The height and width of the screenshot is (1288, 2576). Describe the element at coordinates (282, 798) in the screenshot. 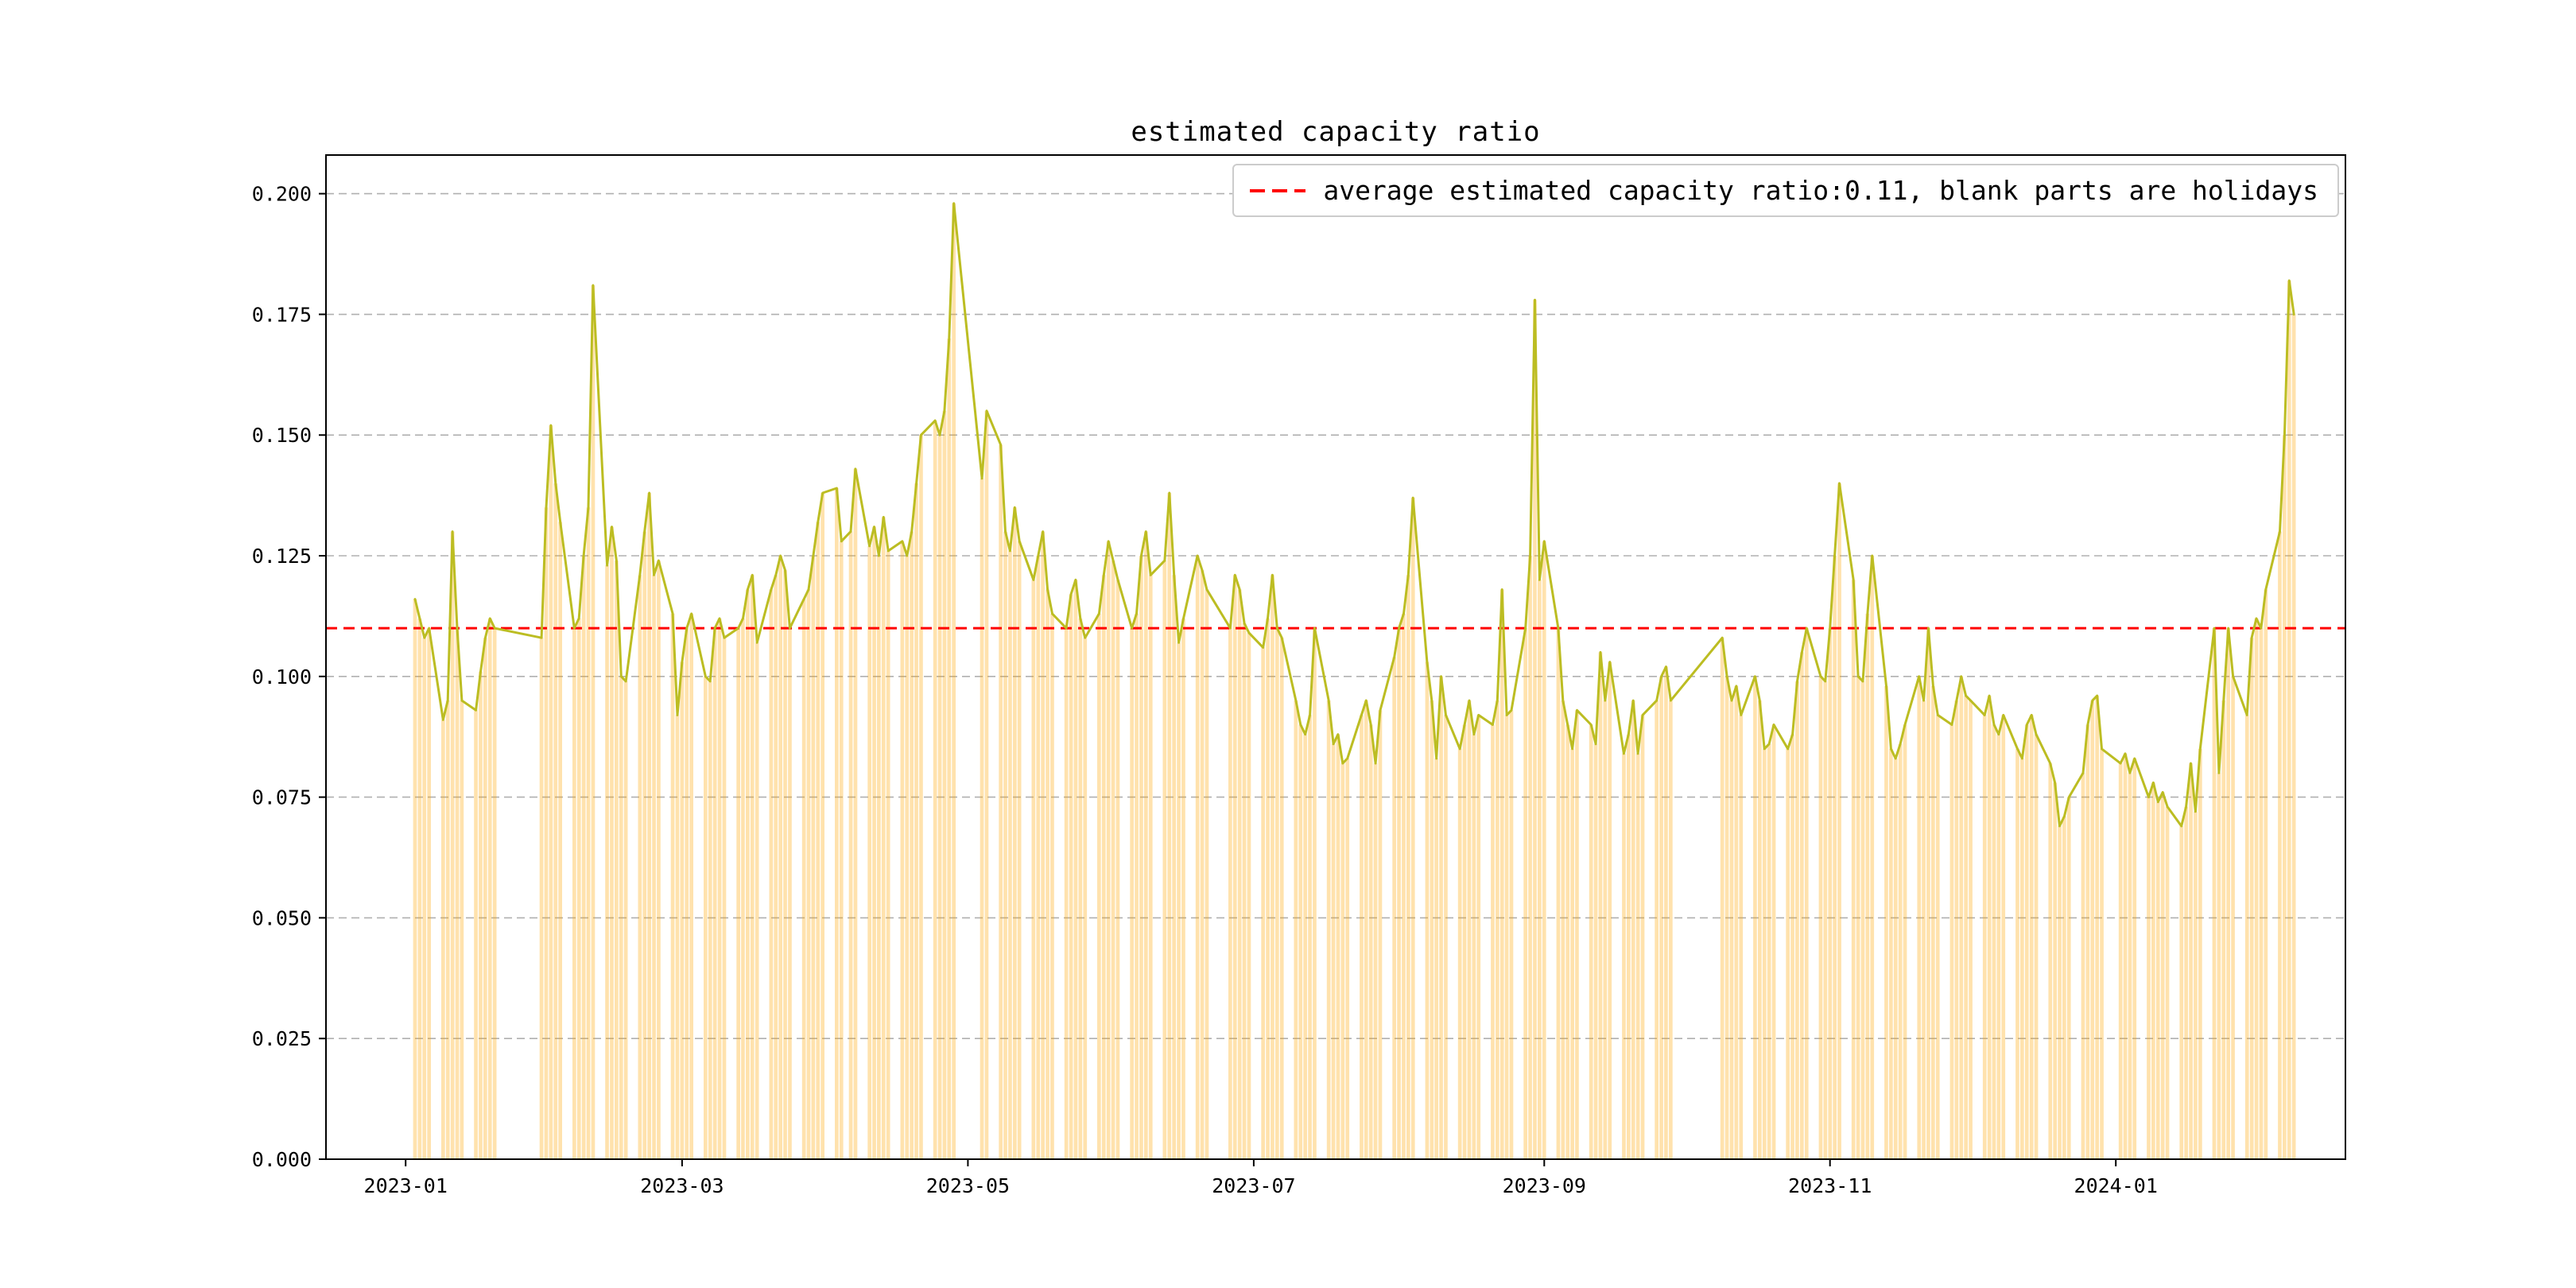

I see `y-tick-label: 0.075` at that location.